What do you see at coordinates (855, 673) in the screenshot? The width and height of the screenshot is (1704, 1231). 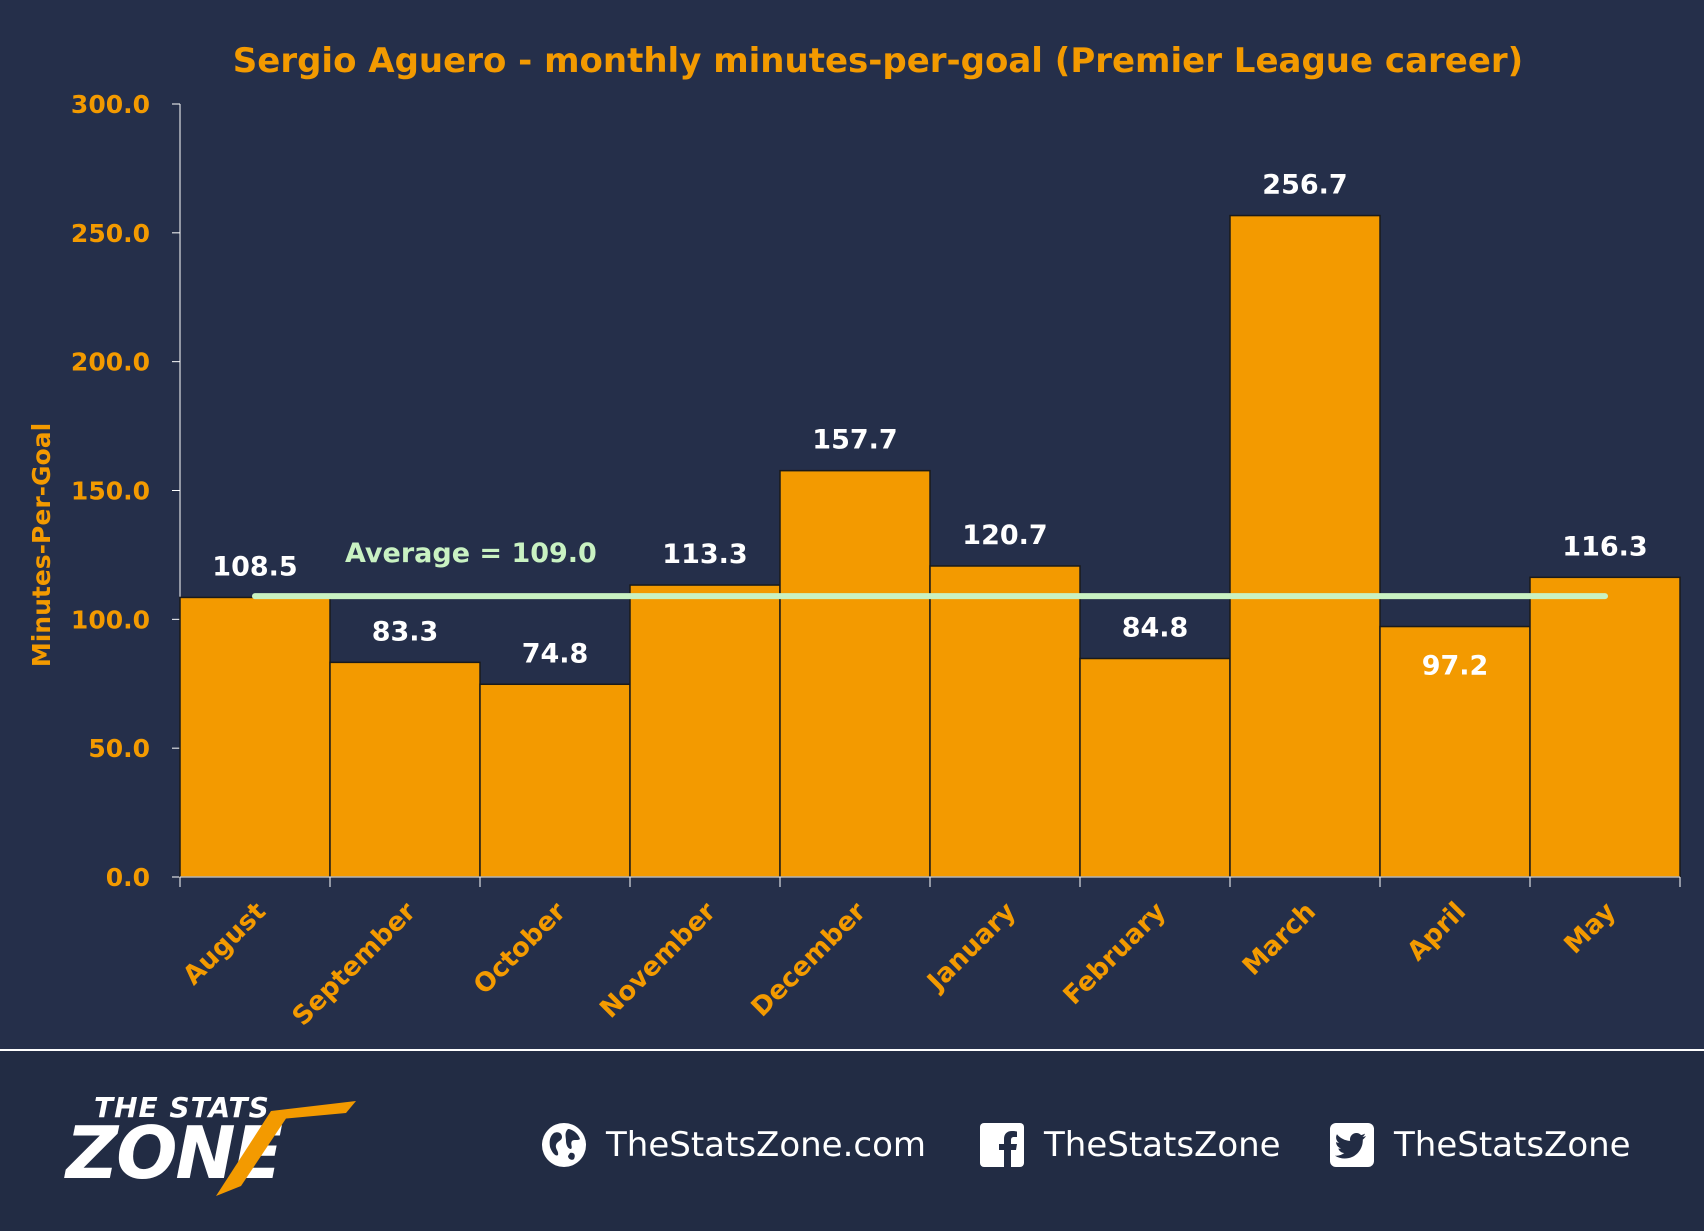 I see `bar-december` at bounding box center [855, 673].